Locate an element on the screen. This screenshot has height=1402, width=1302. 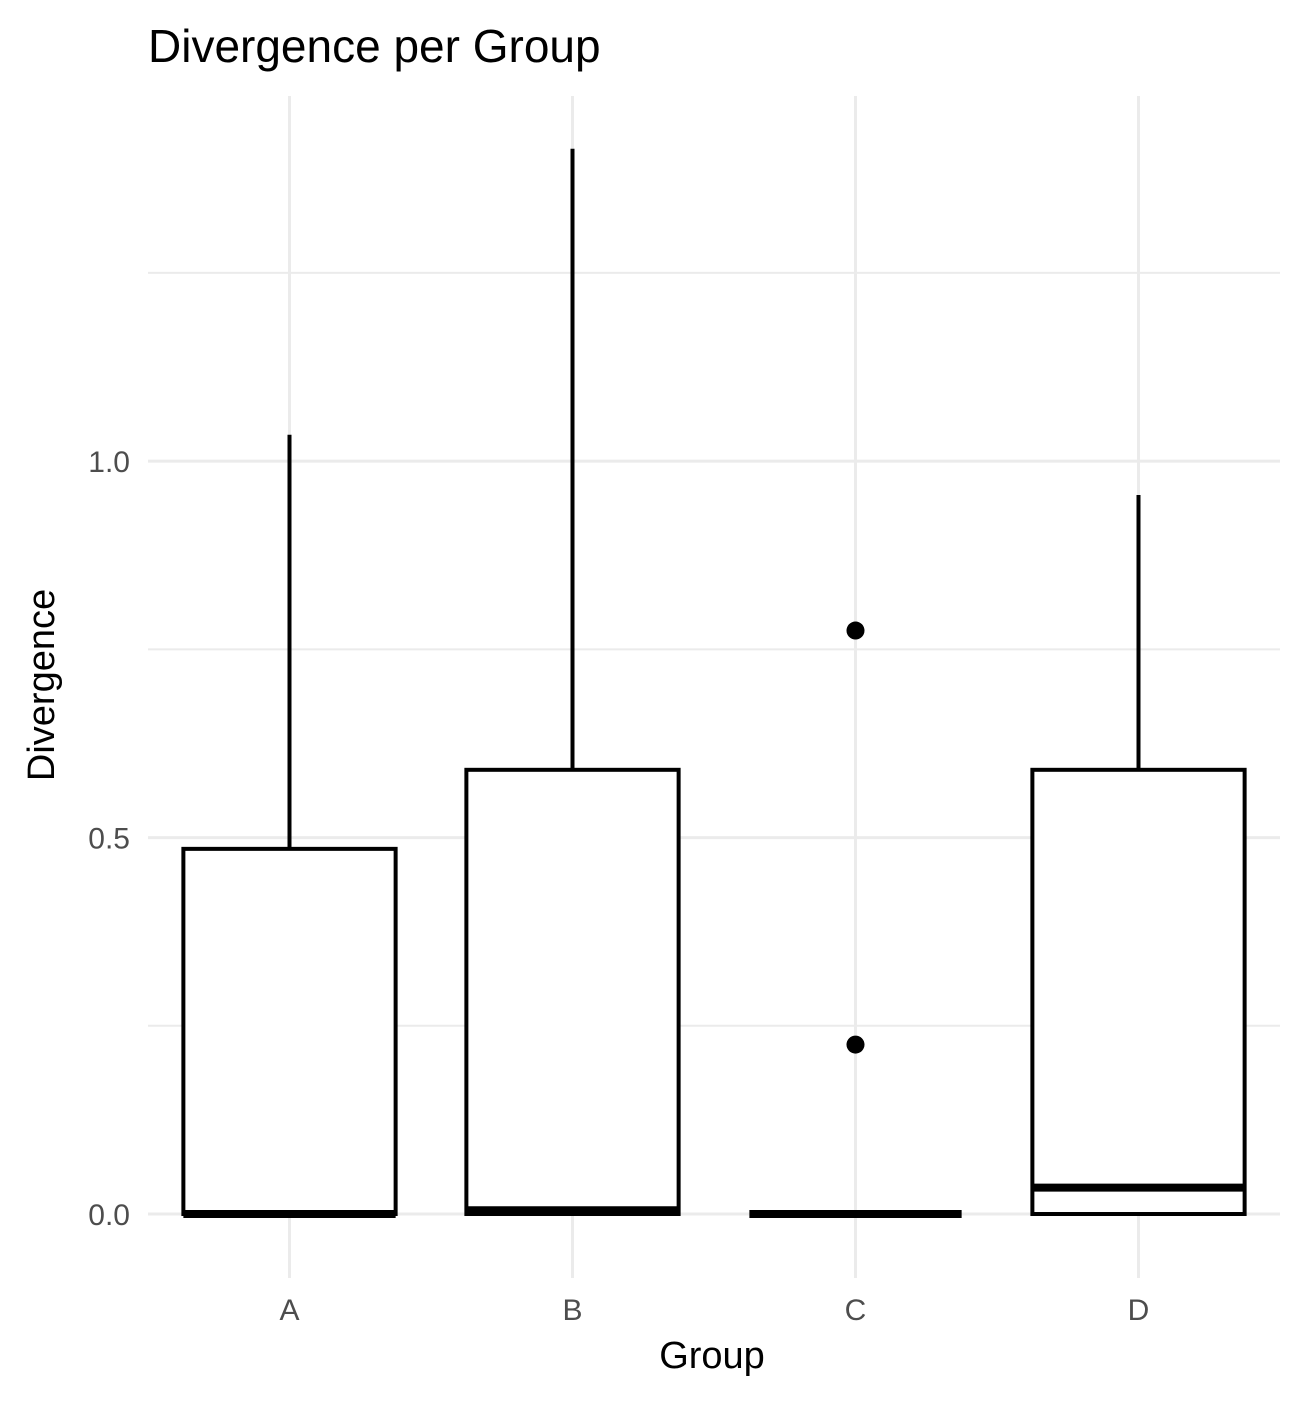
x-axis-title: Group is located at coordinates (712, 1356).